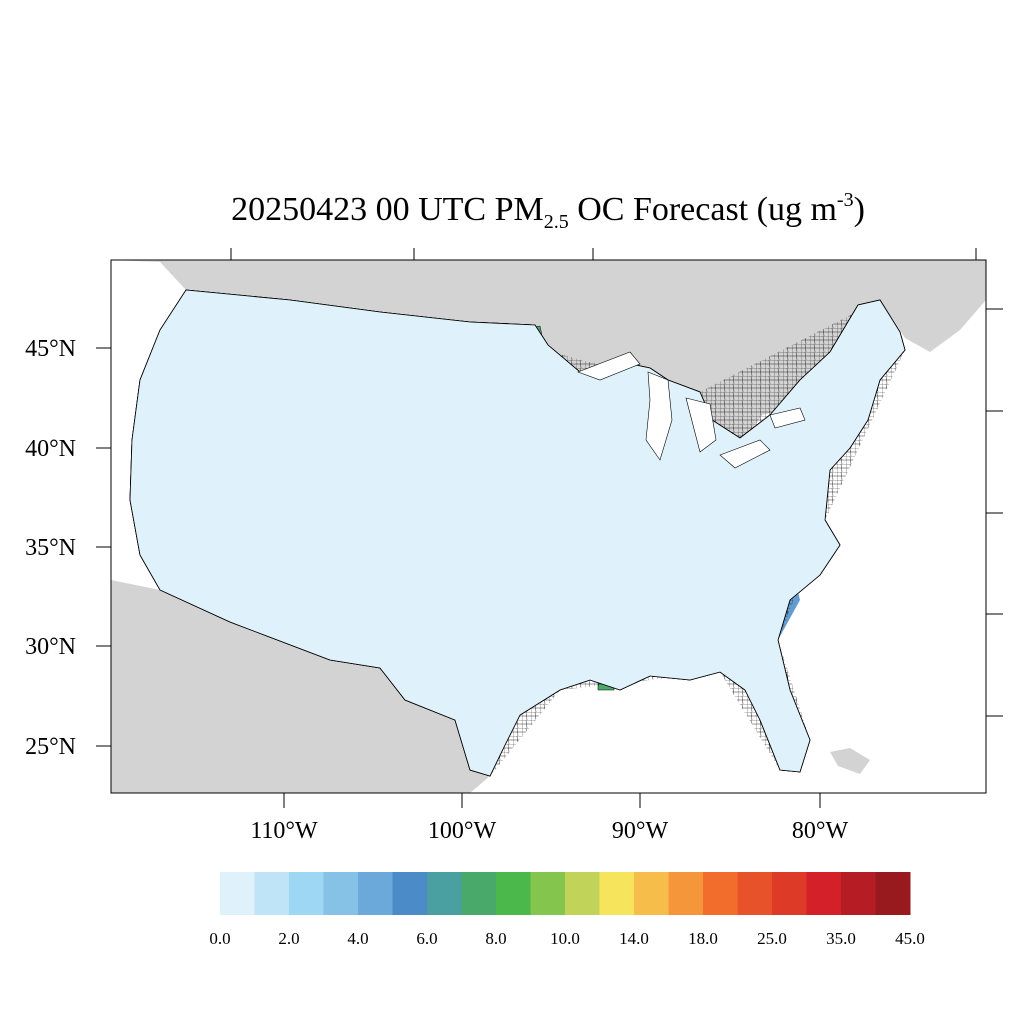 The image size is (1024, 1029). What do you see at coordinates (50, 647) in the screenshot?
I see `lat-label: 30°N` at bounding box center [50, 647].